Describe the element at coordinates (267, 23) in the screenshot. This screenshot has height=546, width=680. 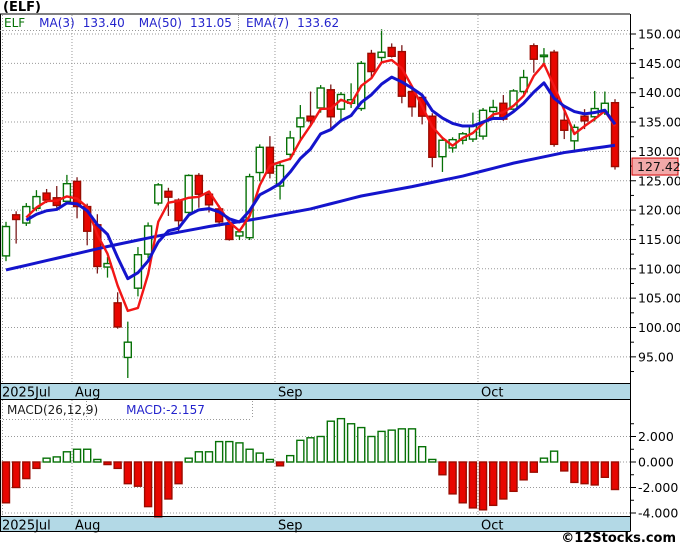
I see `ema7-label: EMA(7)` at that location.